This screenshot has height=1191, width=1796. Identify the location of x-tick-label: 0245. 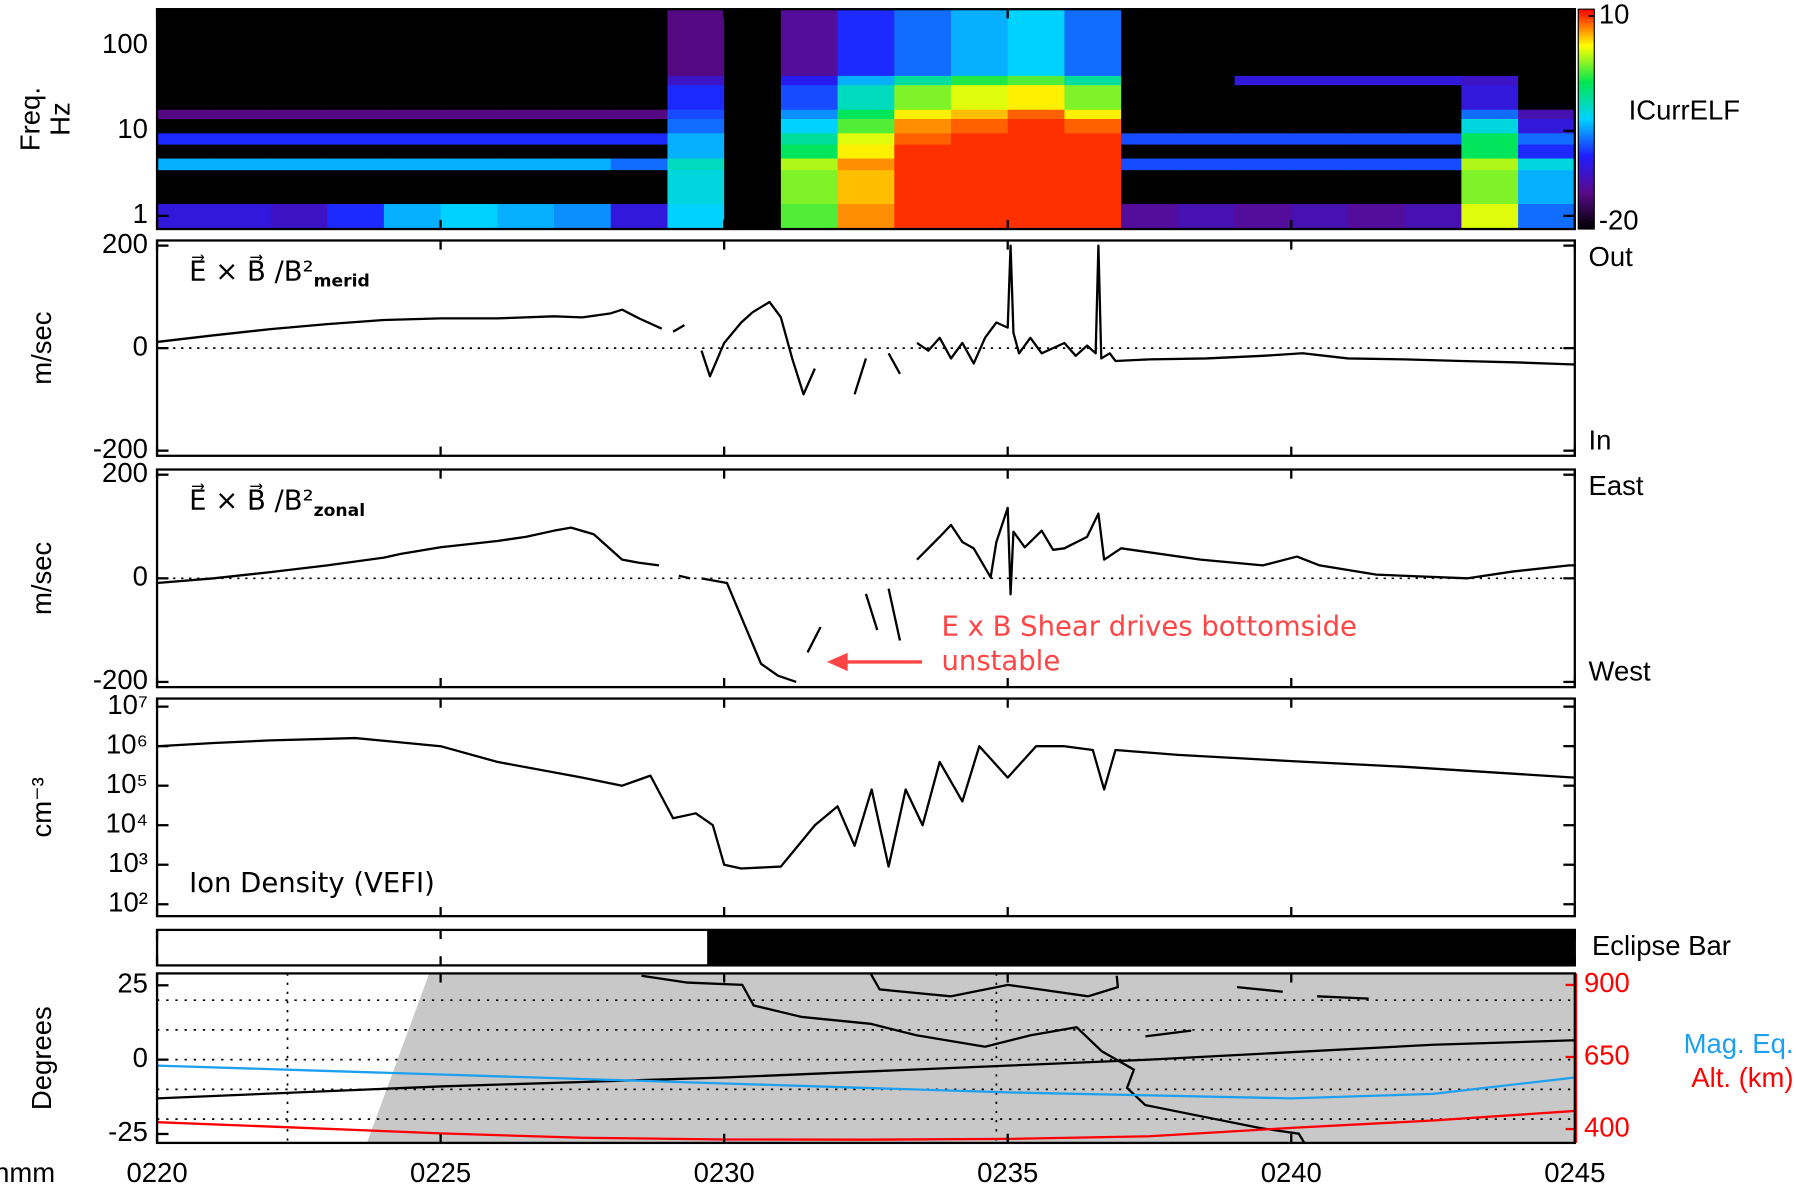
(1574, 1172).